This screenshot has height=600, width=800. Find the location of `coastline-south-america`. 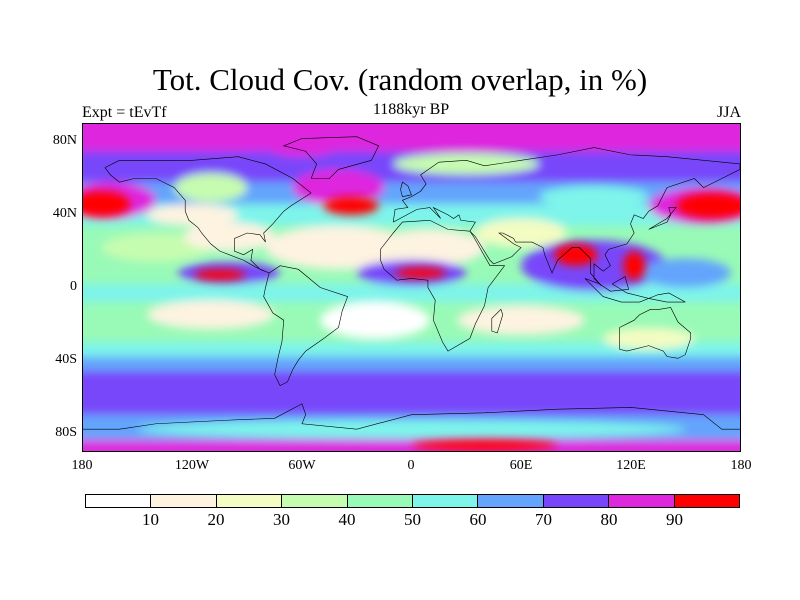

coastline-south-america is located at coordinates (306, 326).